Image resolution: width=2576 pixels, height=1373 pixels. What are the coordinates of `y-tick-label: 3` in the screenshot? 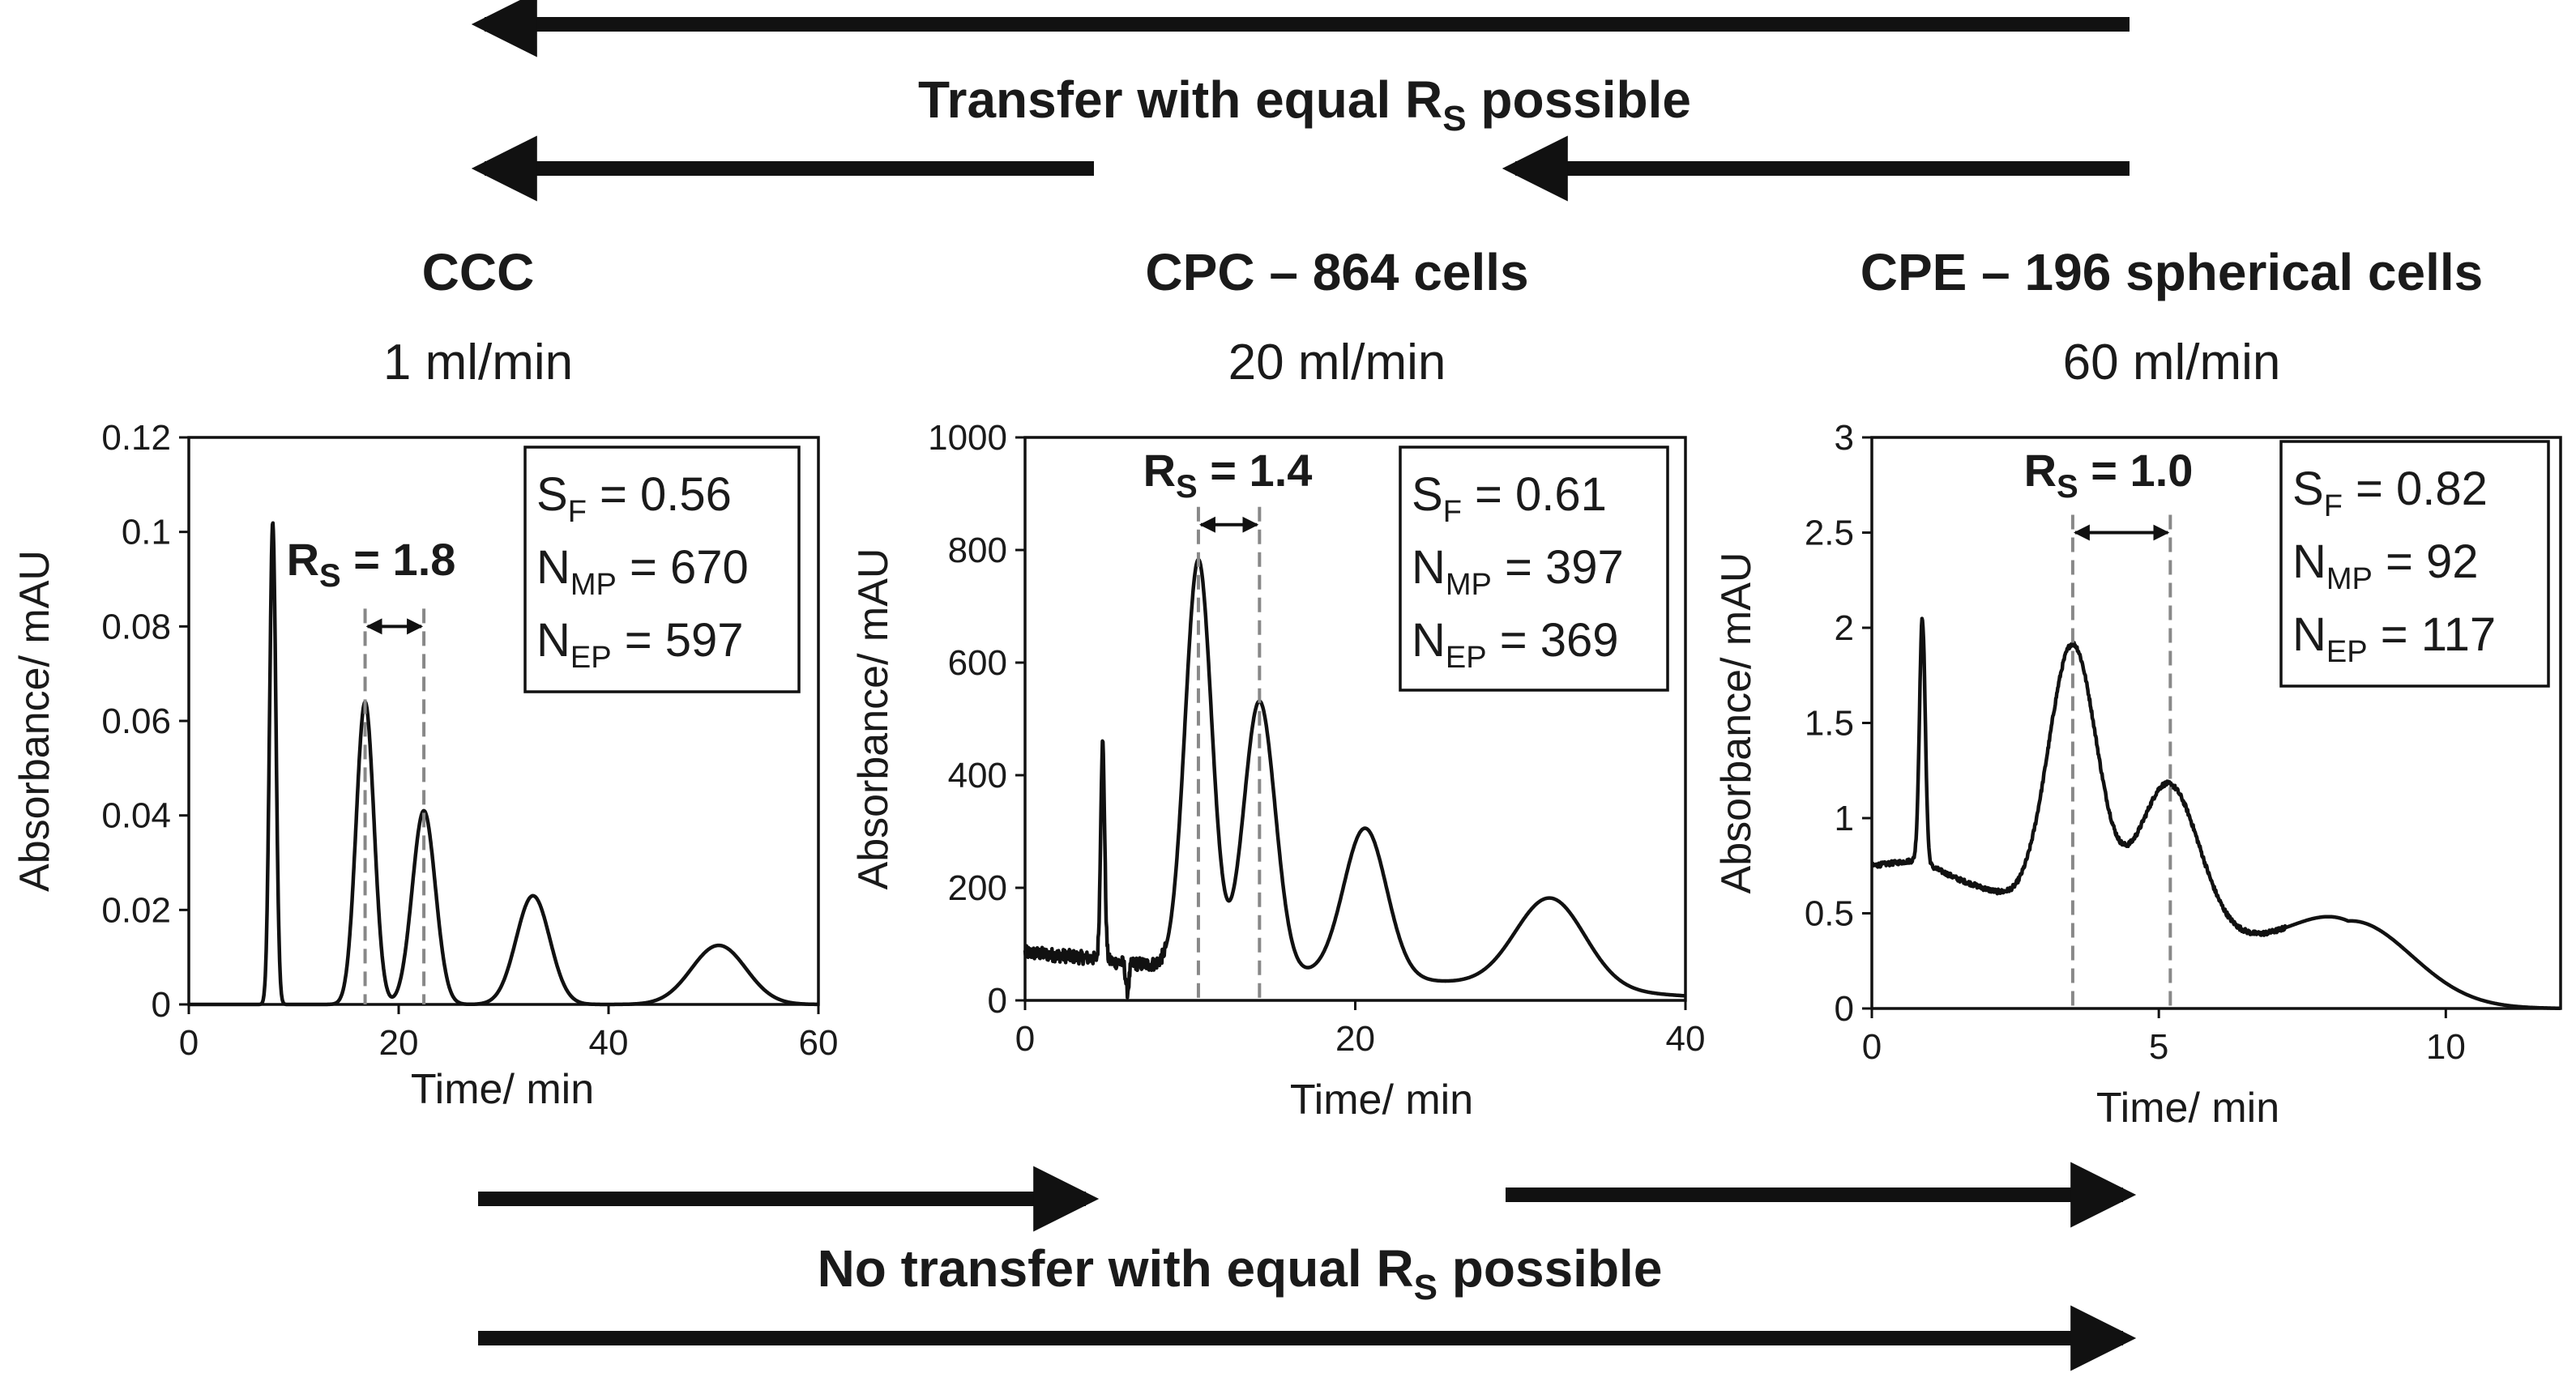 It's located at (1844, 438).